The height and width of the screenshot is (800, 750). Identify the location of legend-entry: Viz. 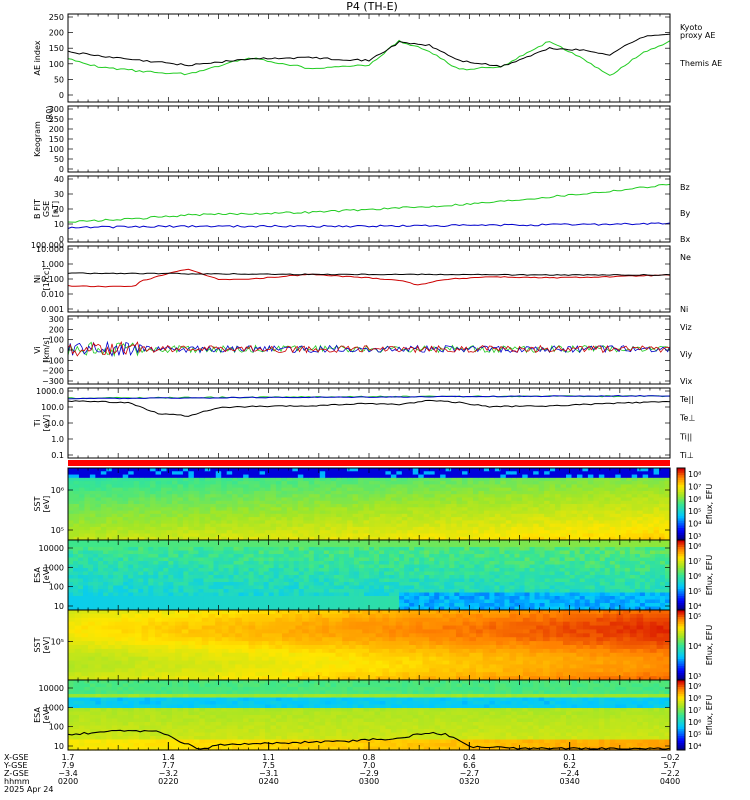
(686, 327).